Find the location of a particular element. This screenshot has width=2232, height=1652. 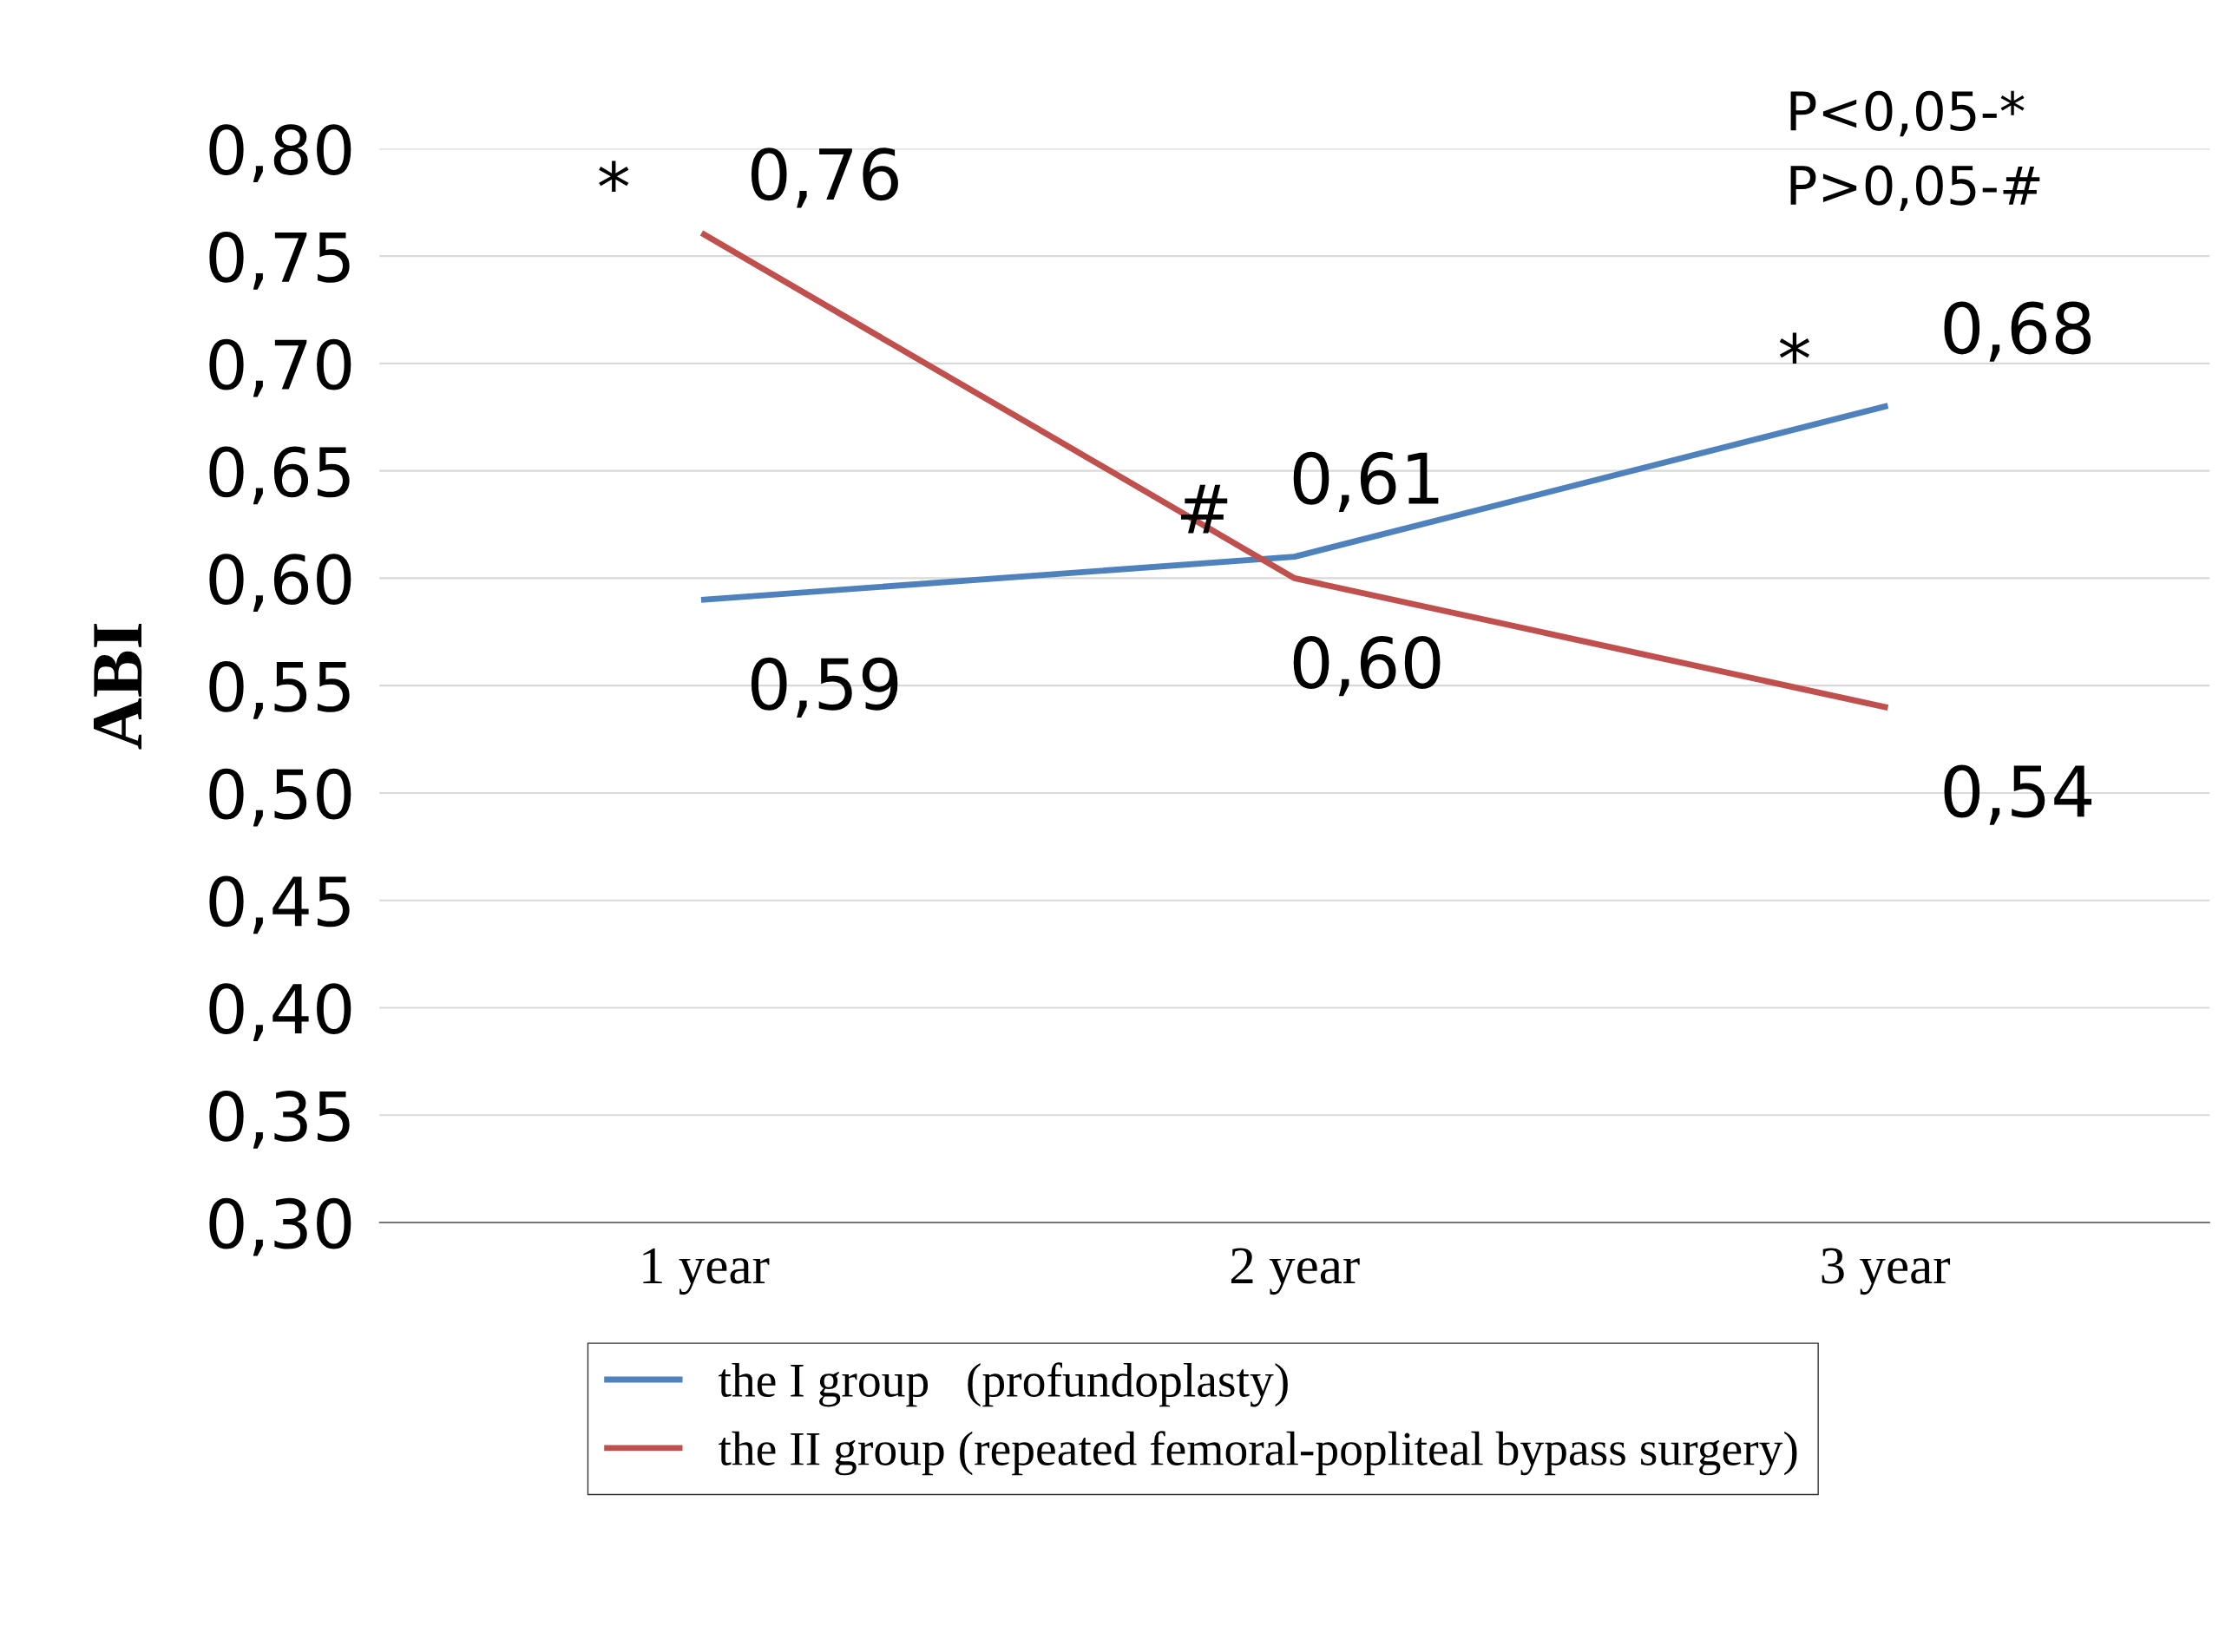

legend-label: the II group (repeated femoral-popliteal bypass surgery) is located at coordinates (1258, 1453).